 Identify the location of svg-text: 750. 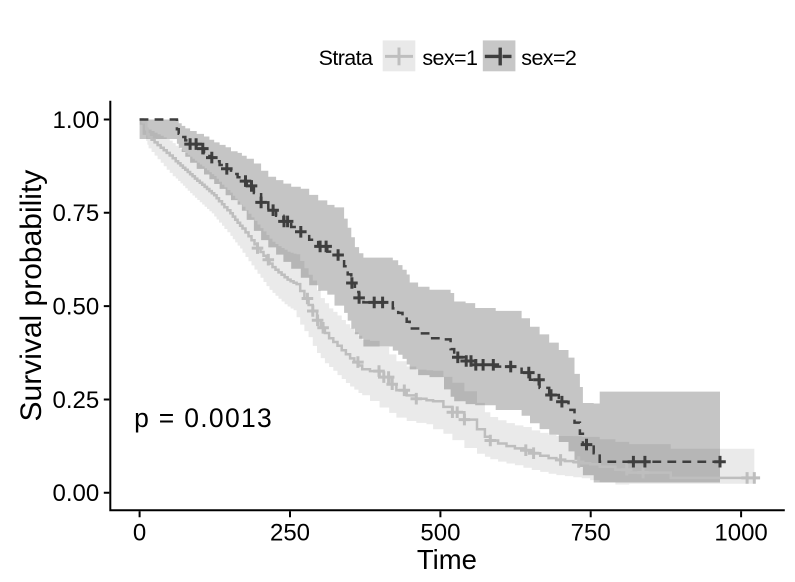
(591, 533).